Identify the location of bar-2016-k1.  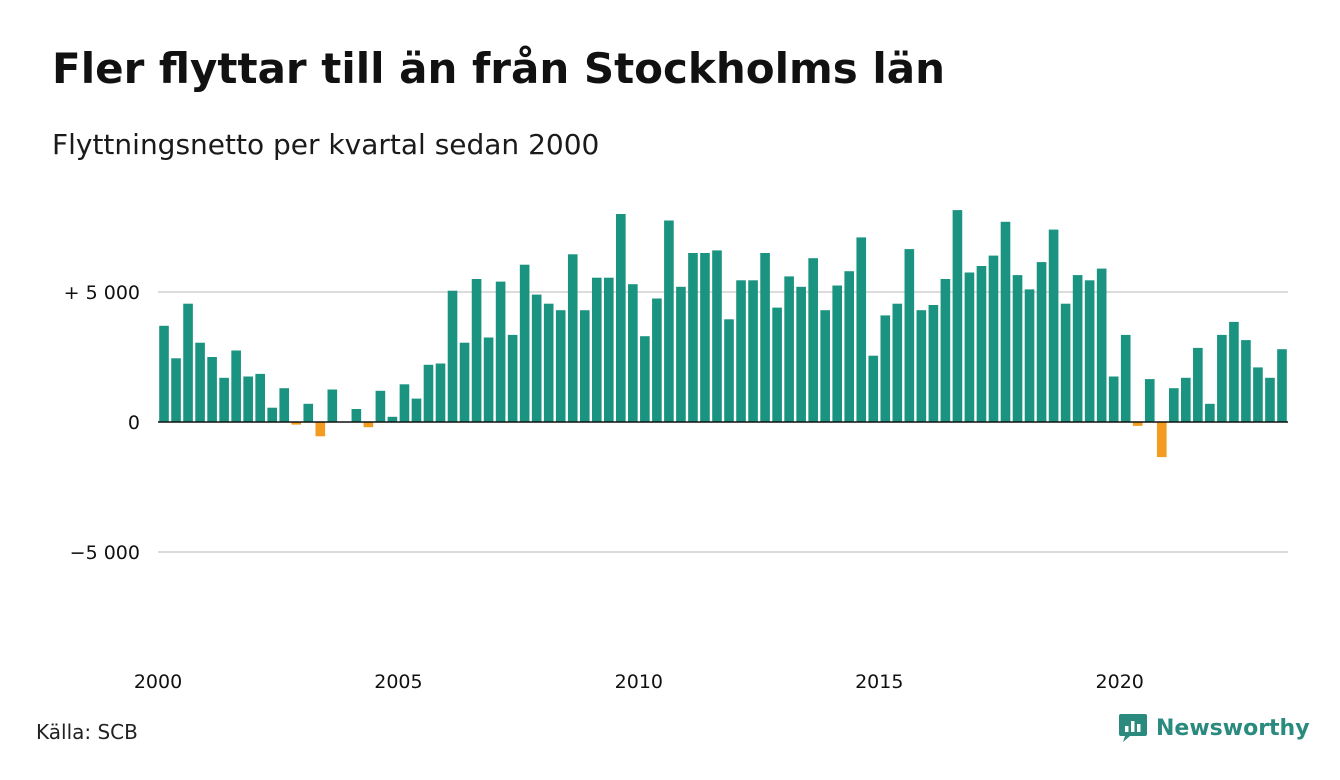
(933, 363).